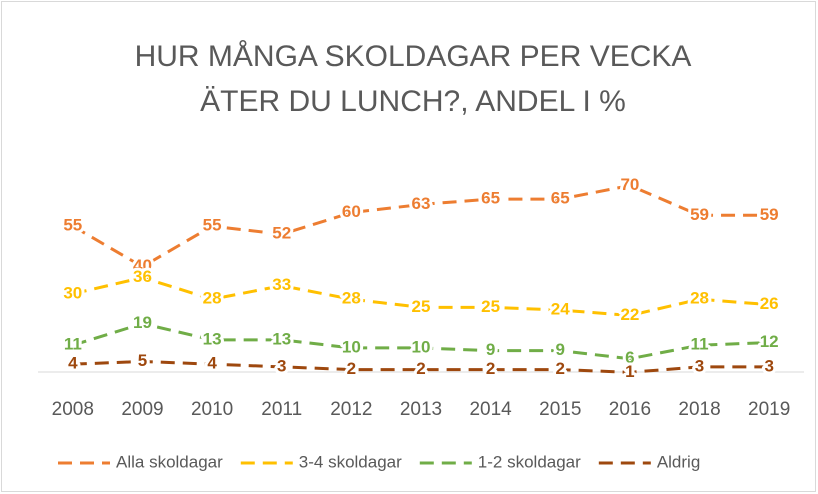 This screenshot has height=494, width=818. What do you see at coordinates (678, 461) in the screenshot?
I see `legend-label: Aldrig` at bounding box center [678, 461].